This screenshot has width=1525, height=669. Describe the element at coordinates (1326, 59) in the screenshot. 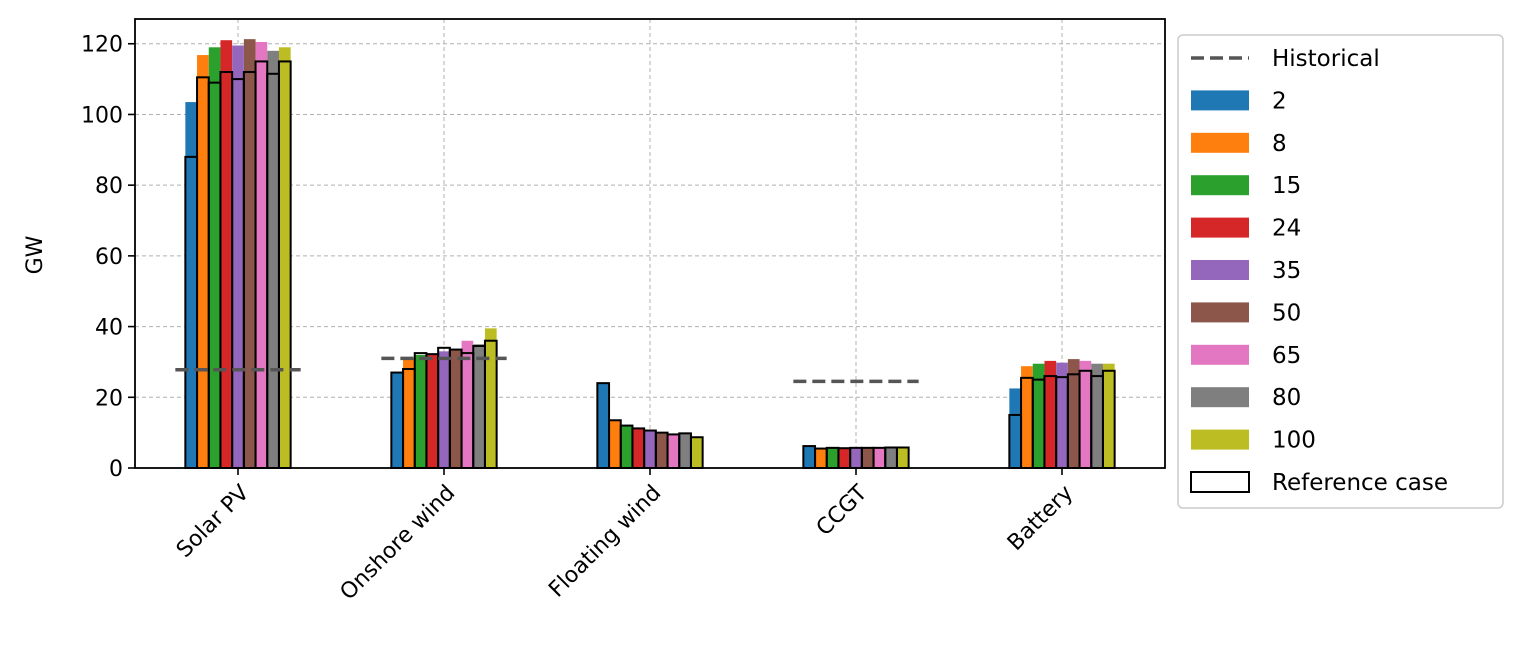

I see `legend-label-historical: Historical` at that location.